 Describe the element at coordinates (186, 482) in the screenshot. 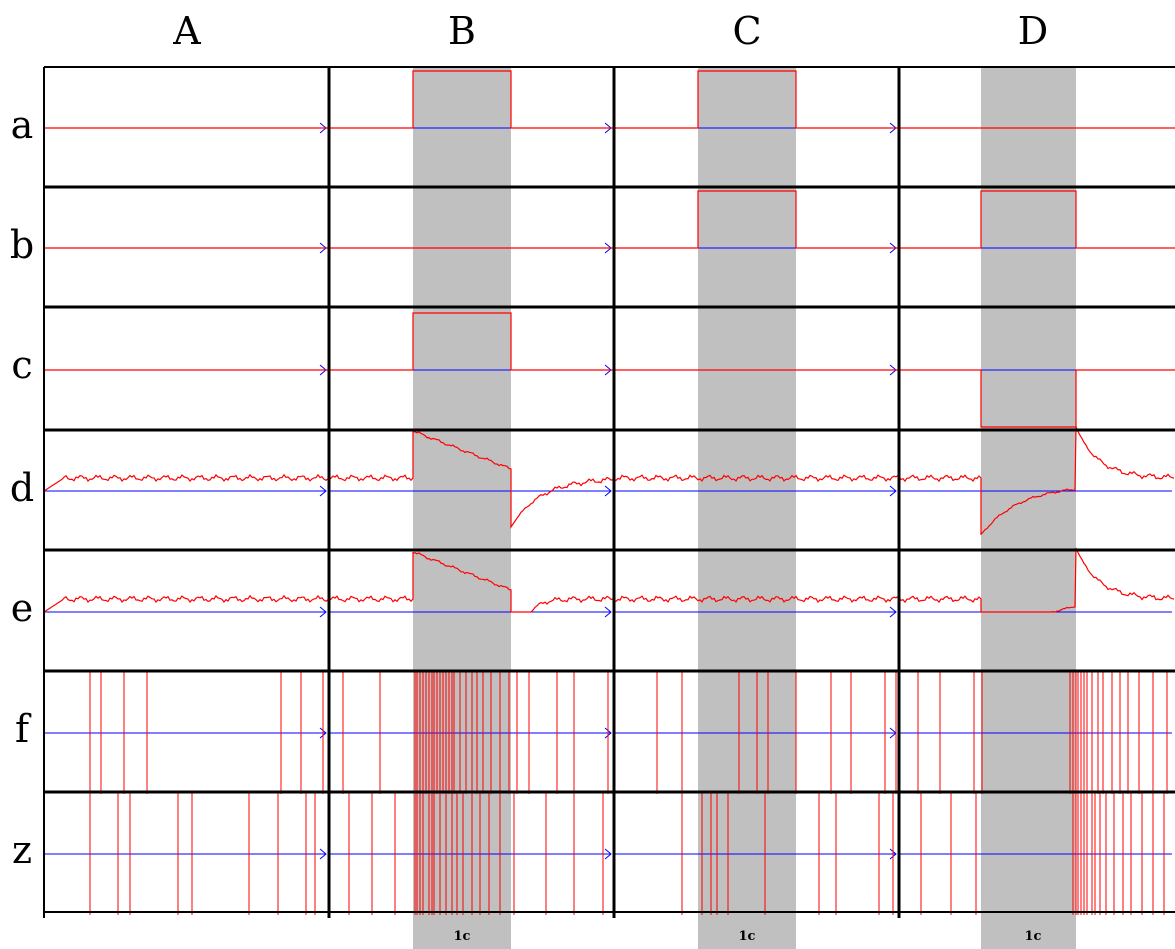

I see `membrane-trace-d-a` at that location.